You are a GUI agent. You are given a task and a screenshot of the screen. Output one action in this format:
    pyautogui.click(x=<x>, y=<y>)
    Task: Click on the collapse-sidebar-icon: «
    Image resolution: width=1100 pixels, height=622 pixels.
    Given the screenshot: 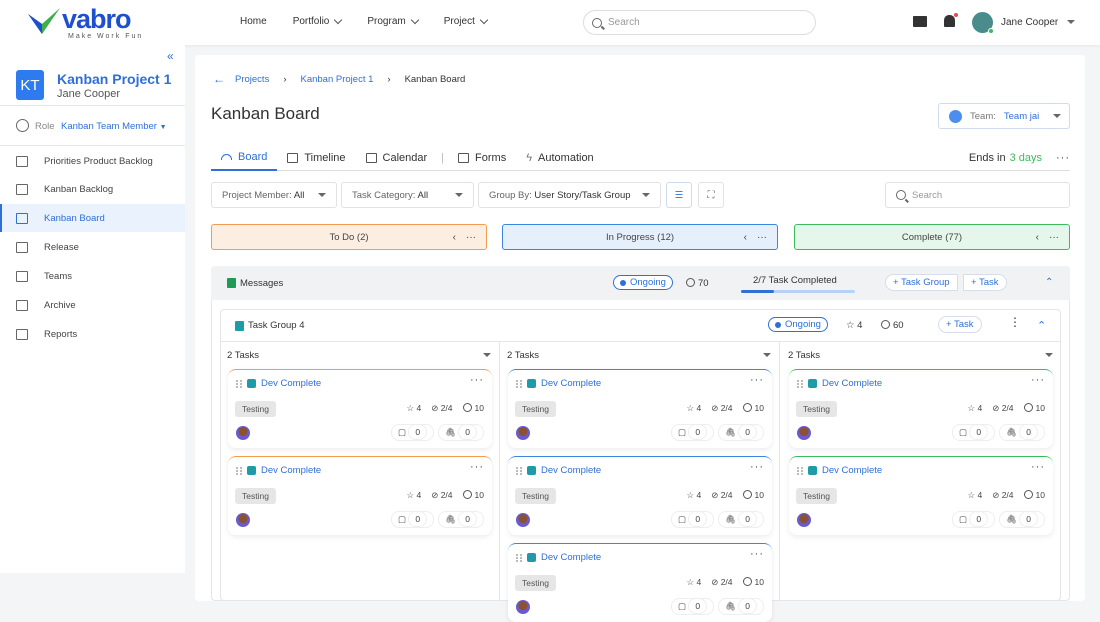 What is the action you would take?
    pyautogui.click(x=170, y=56)
    